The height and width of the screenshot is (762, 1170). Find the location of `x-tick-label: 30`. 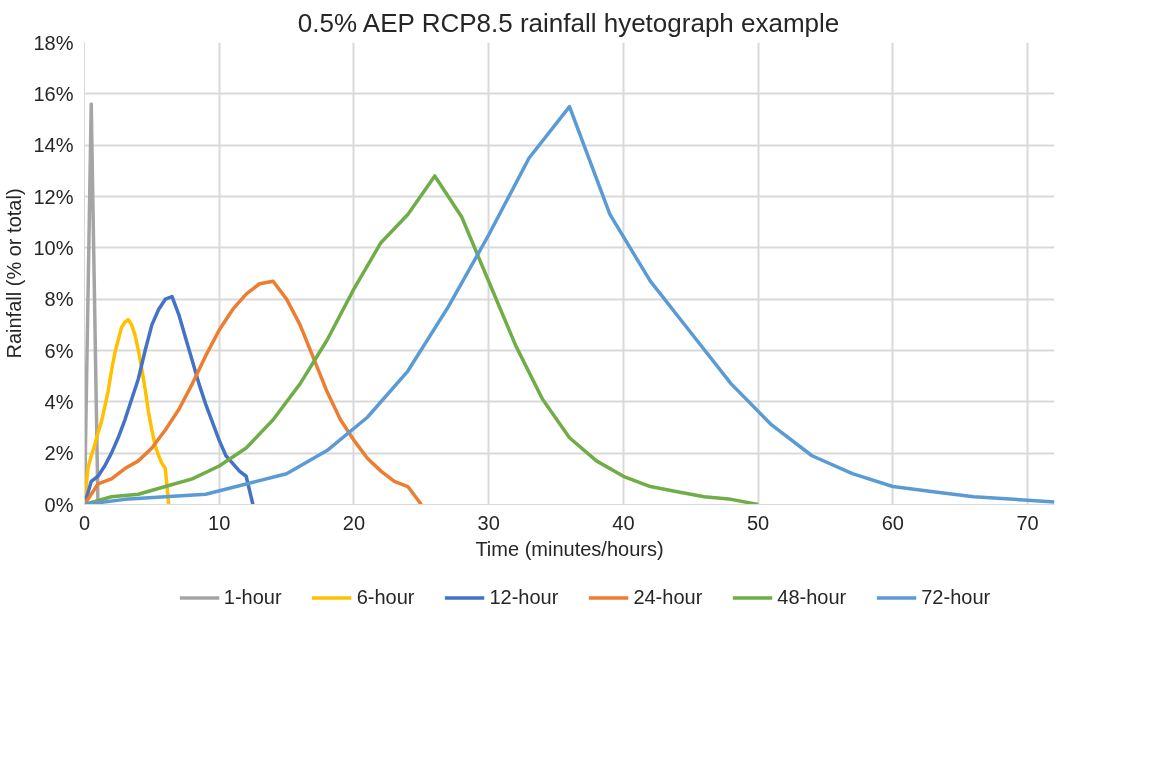

x-tick-label: 30 is located at coordinates (488, 522).